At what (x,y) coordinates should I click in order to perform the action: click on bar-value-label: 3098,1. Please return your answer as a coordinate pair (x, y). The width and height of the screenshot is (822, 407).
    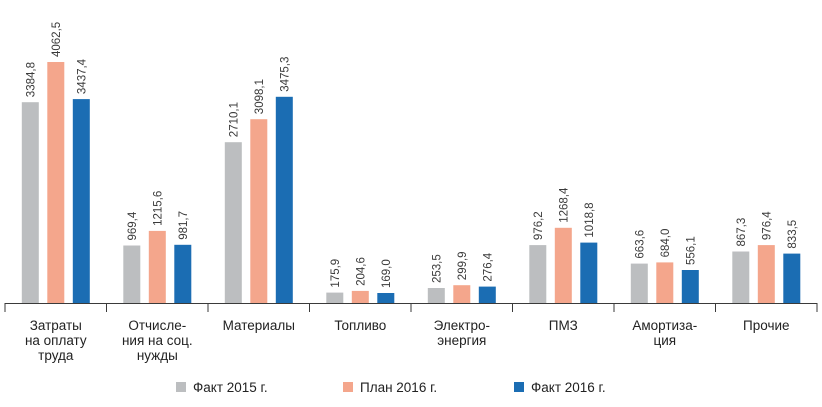
    Looking at the image, I should click on (260, 96).